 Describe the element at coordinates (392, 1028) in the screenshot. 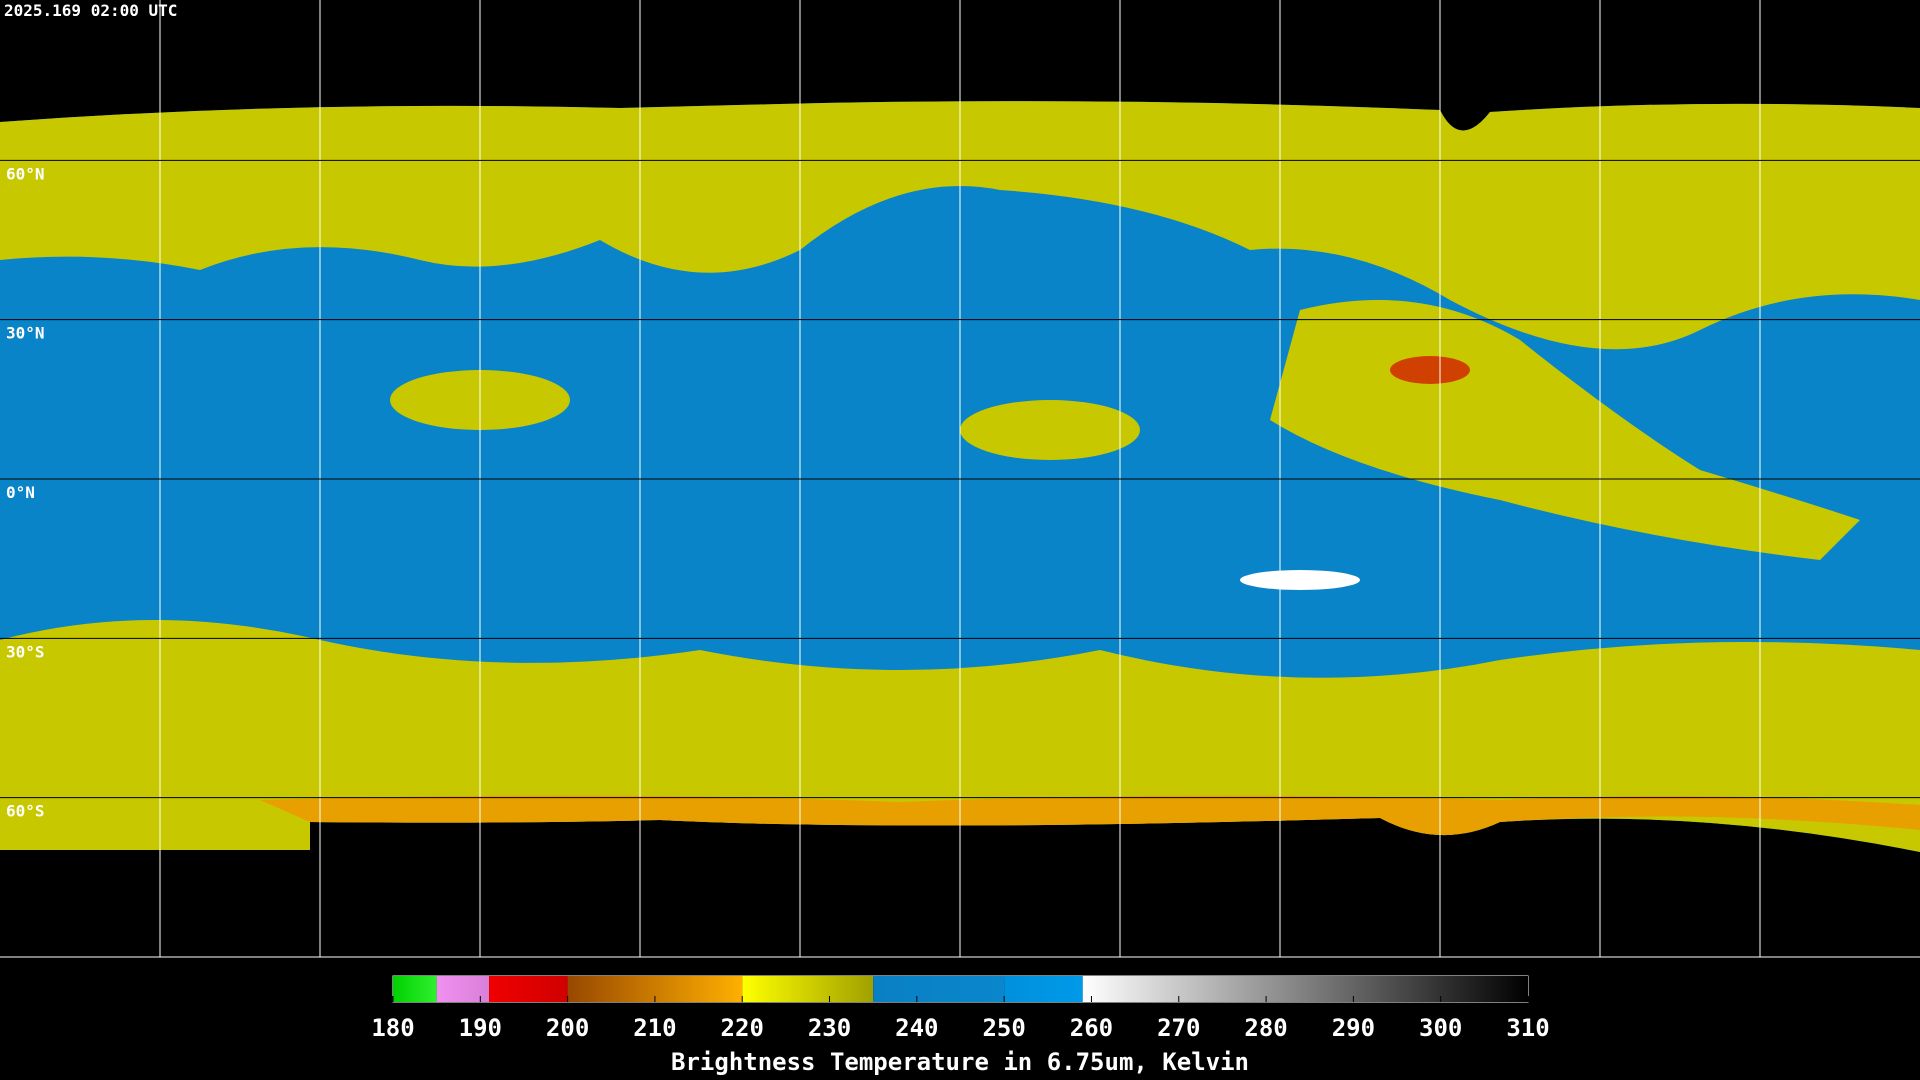

I see `colorbar-tick-label: 180` at that location.